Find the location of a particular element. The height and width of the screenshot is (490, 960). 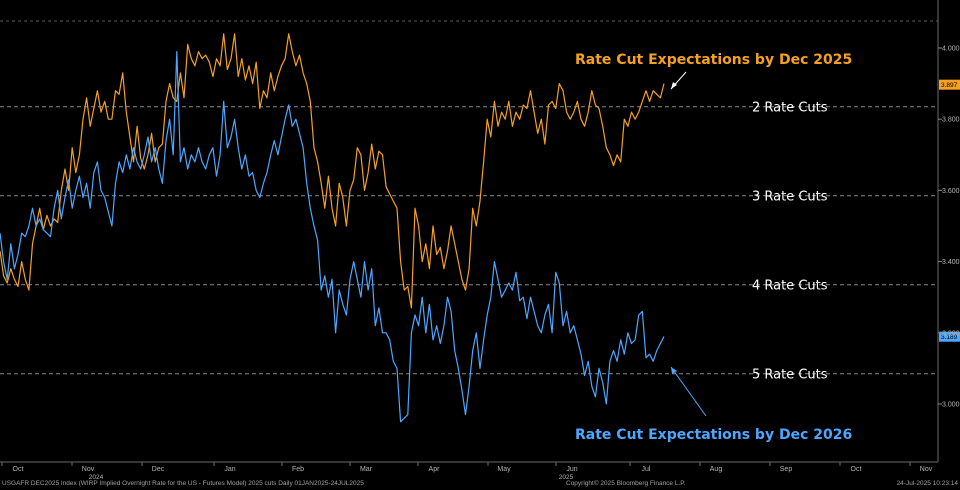

x-tick-label: Apr is located at coordinates (435, 469).